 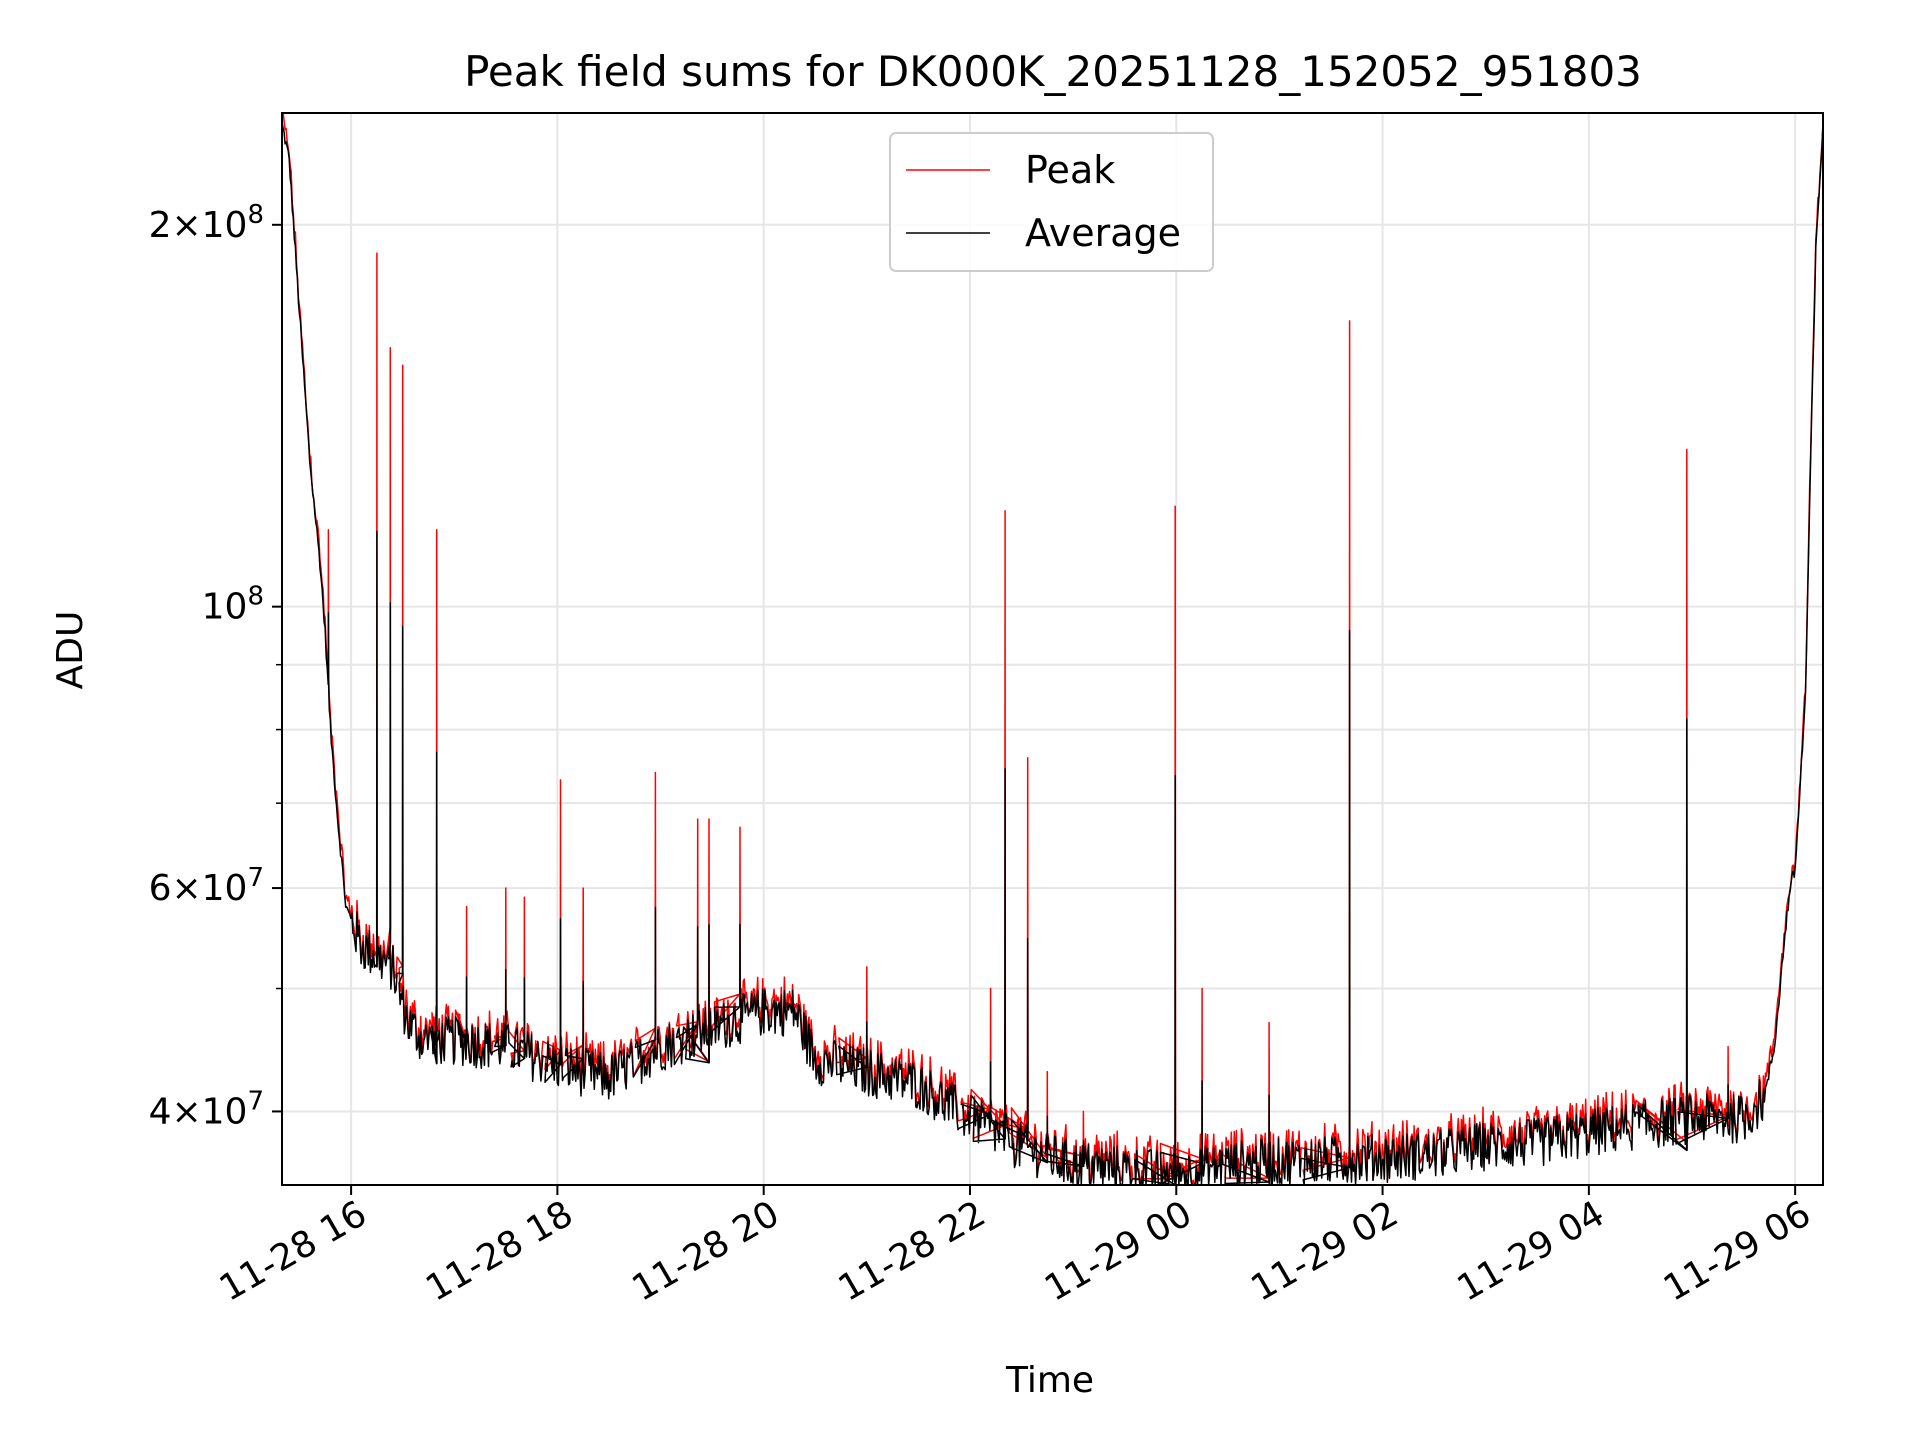 I want to click on x-tick-label: 11-29 06, so click(x=1737, y=1251).